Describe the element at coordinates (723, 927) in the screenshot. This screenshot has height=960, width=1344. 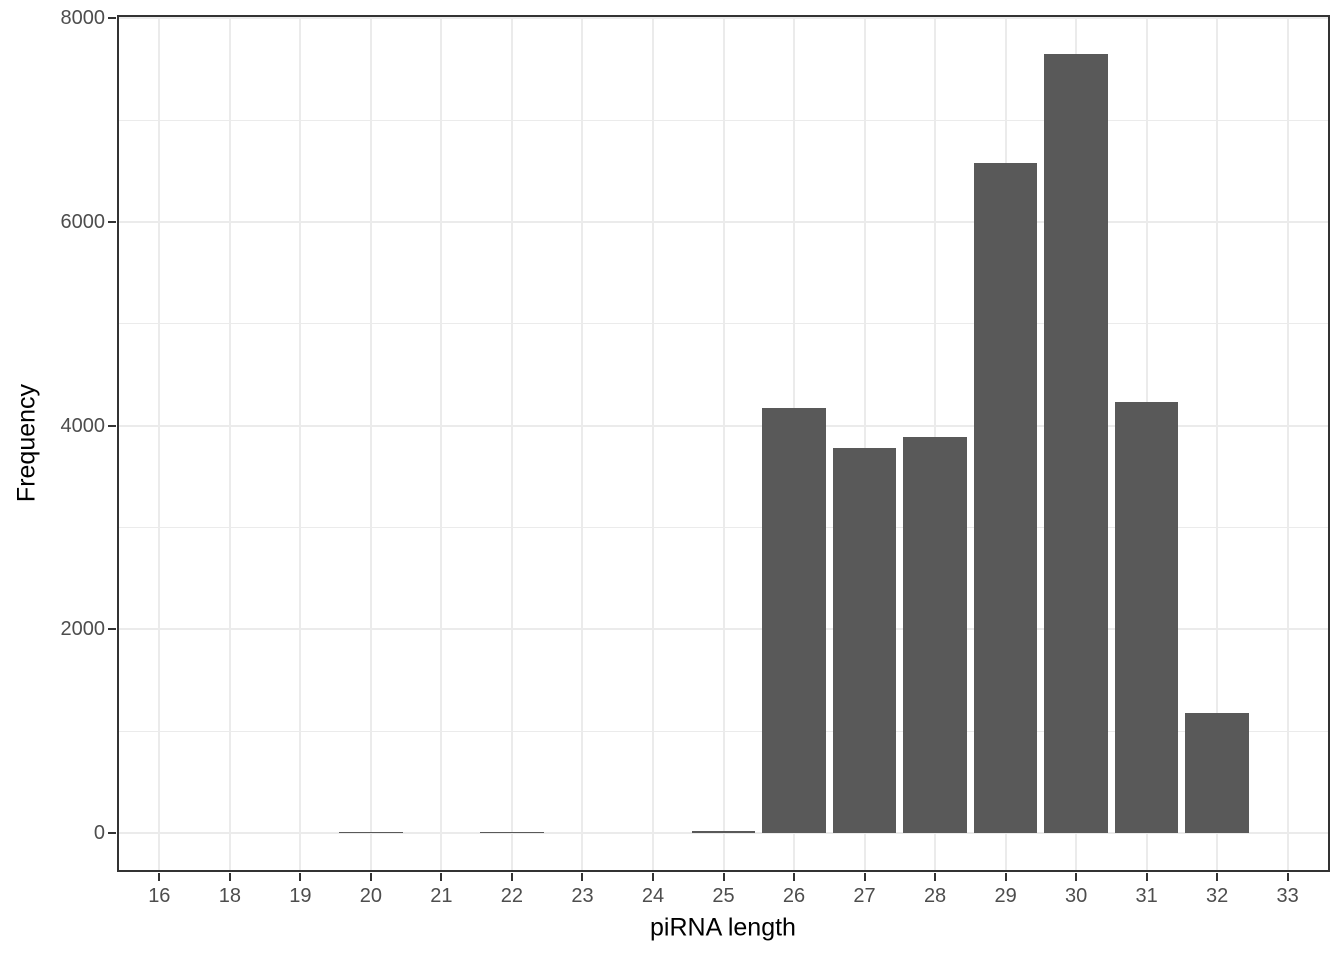
I see `x-axis-title: piRNA length` at that location.